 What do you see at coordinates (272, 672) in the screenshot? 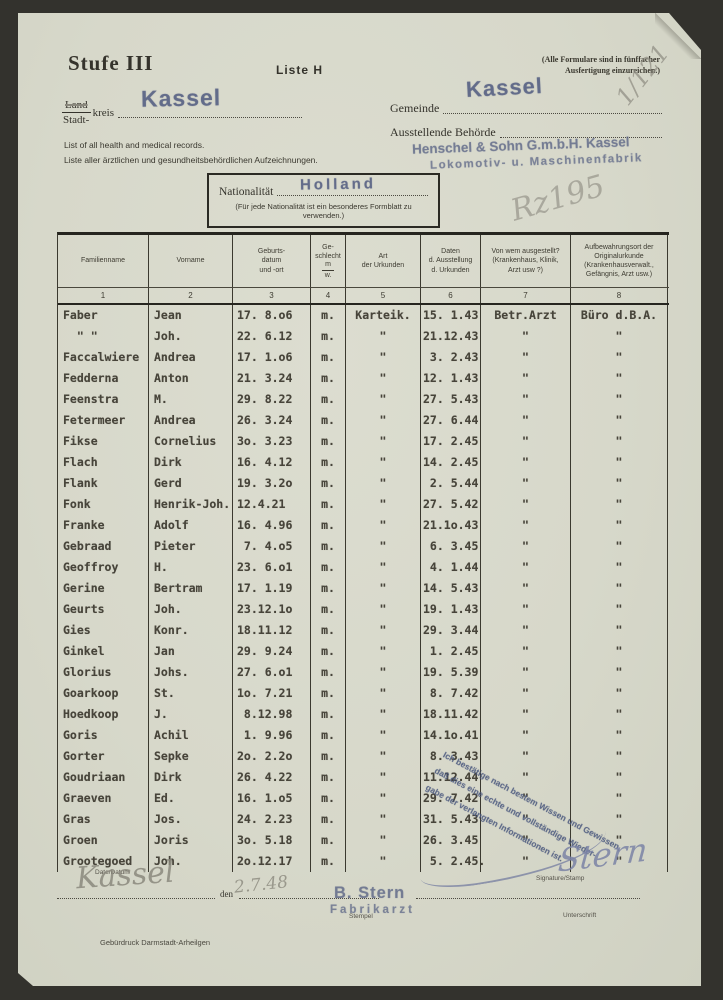
I see `table-cell: 27. 6.o1` at bounding box center [272, 672].